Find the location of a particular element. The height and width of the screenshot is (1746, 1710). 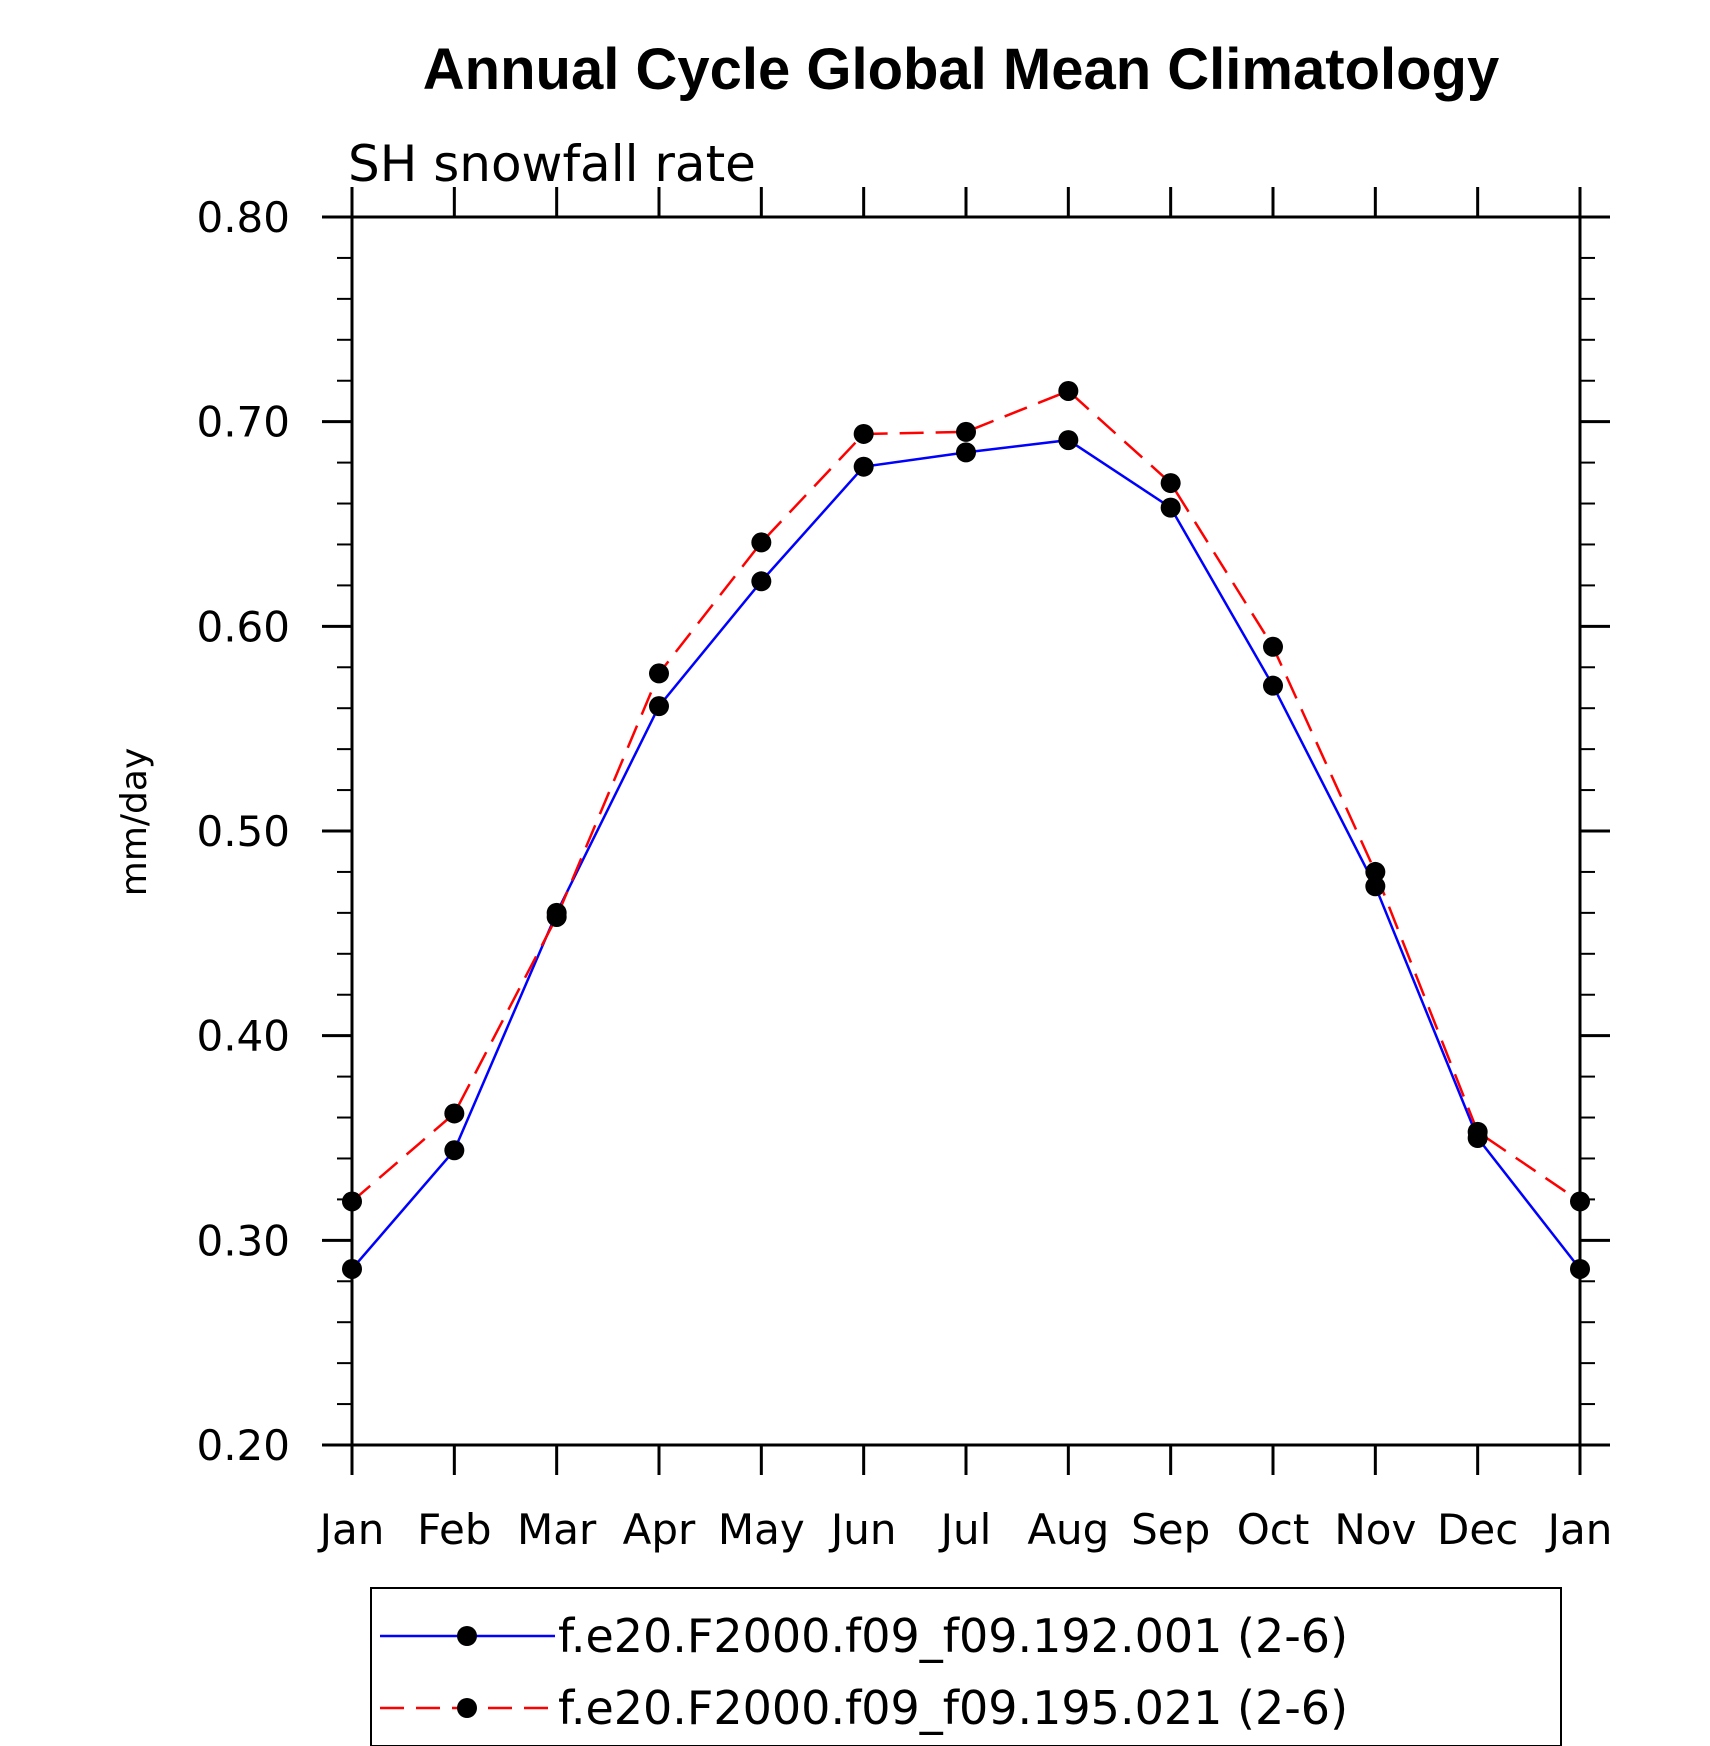

y-tick-label: 0.80 is located at coordinates (243, 217).